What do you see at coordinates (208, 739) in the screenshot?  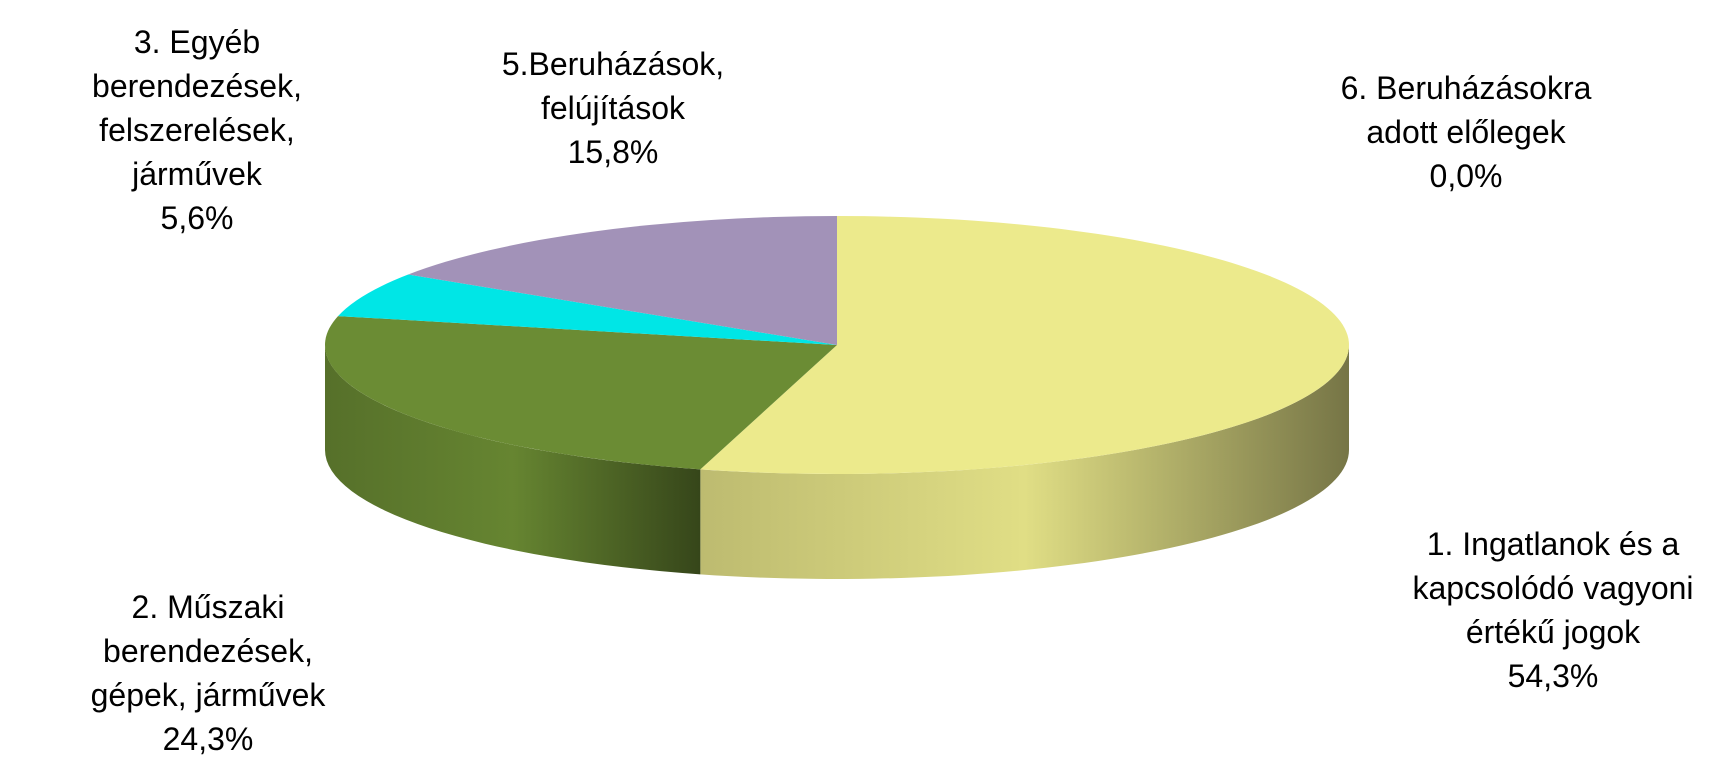 I see `value-label: 24,3%` at bounding box center [208, 739].